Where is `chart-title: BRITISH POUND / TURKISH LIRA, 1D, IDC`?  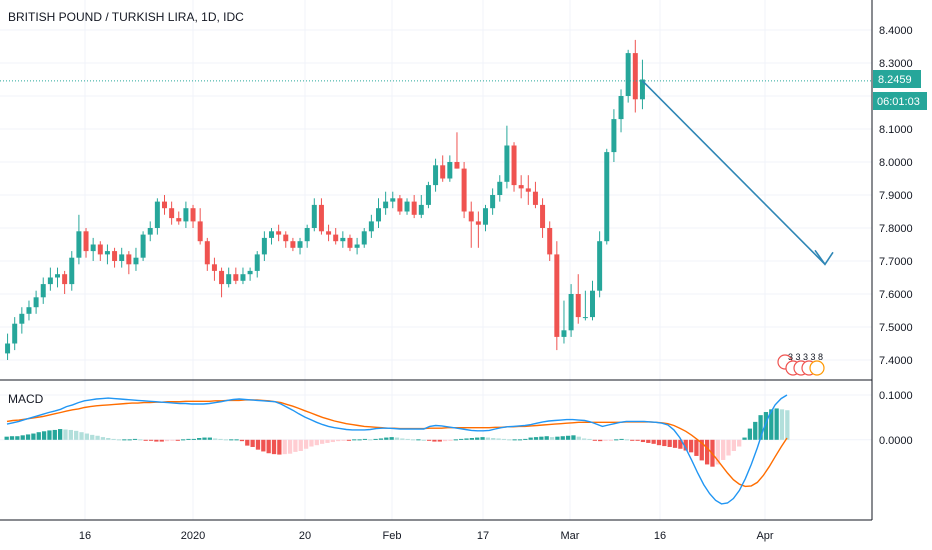
chart-title: BRITISH POUND / TURKISH LIRA, 1D, IDC is located at coordinates (126, 17).